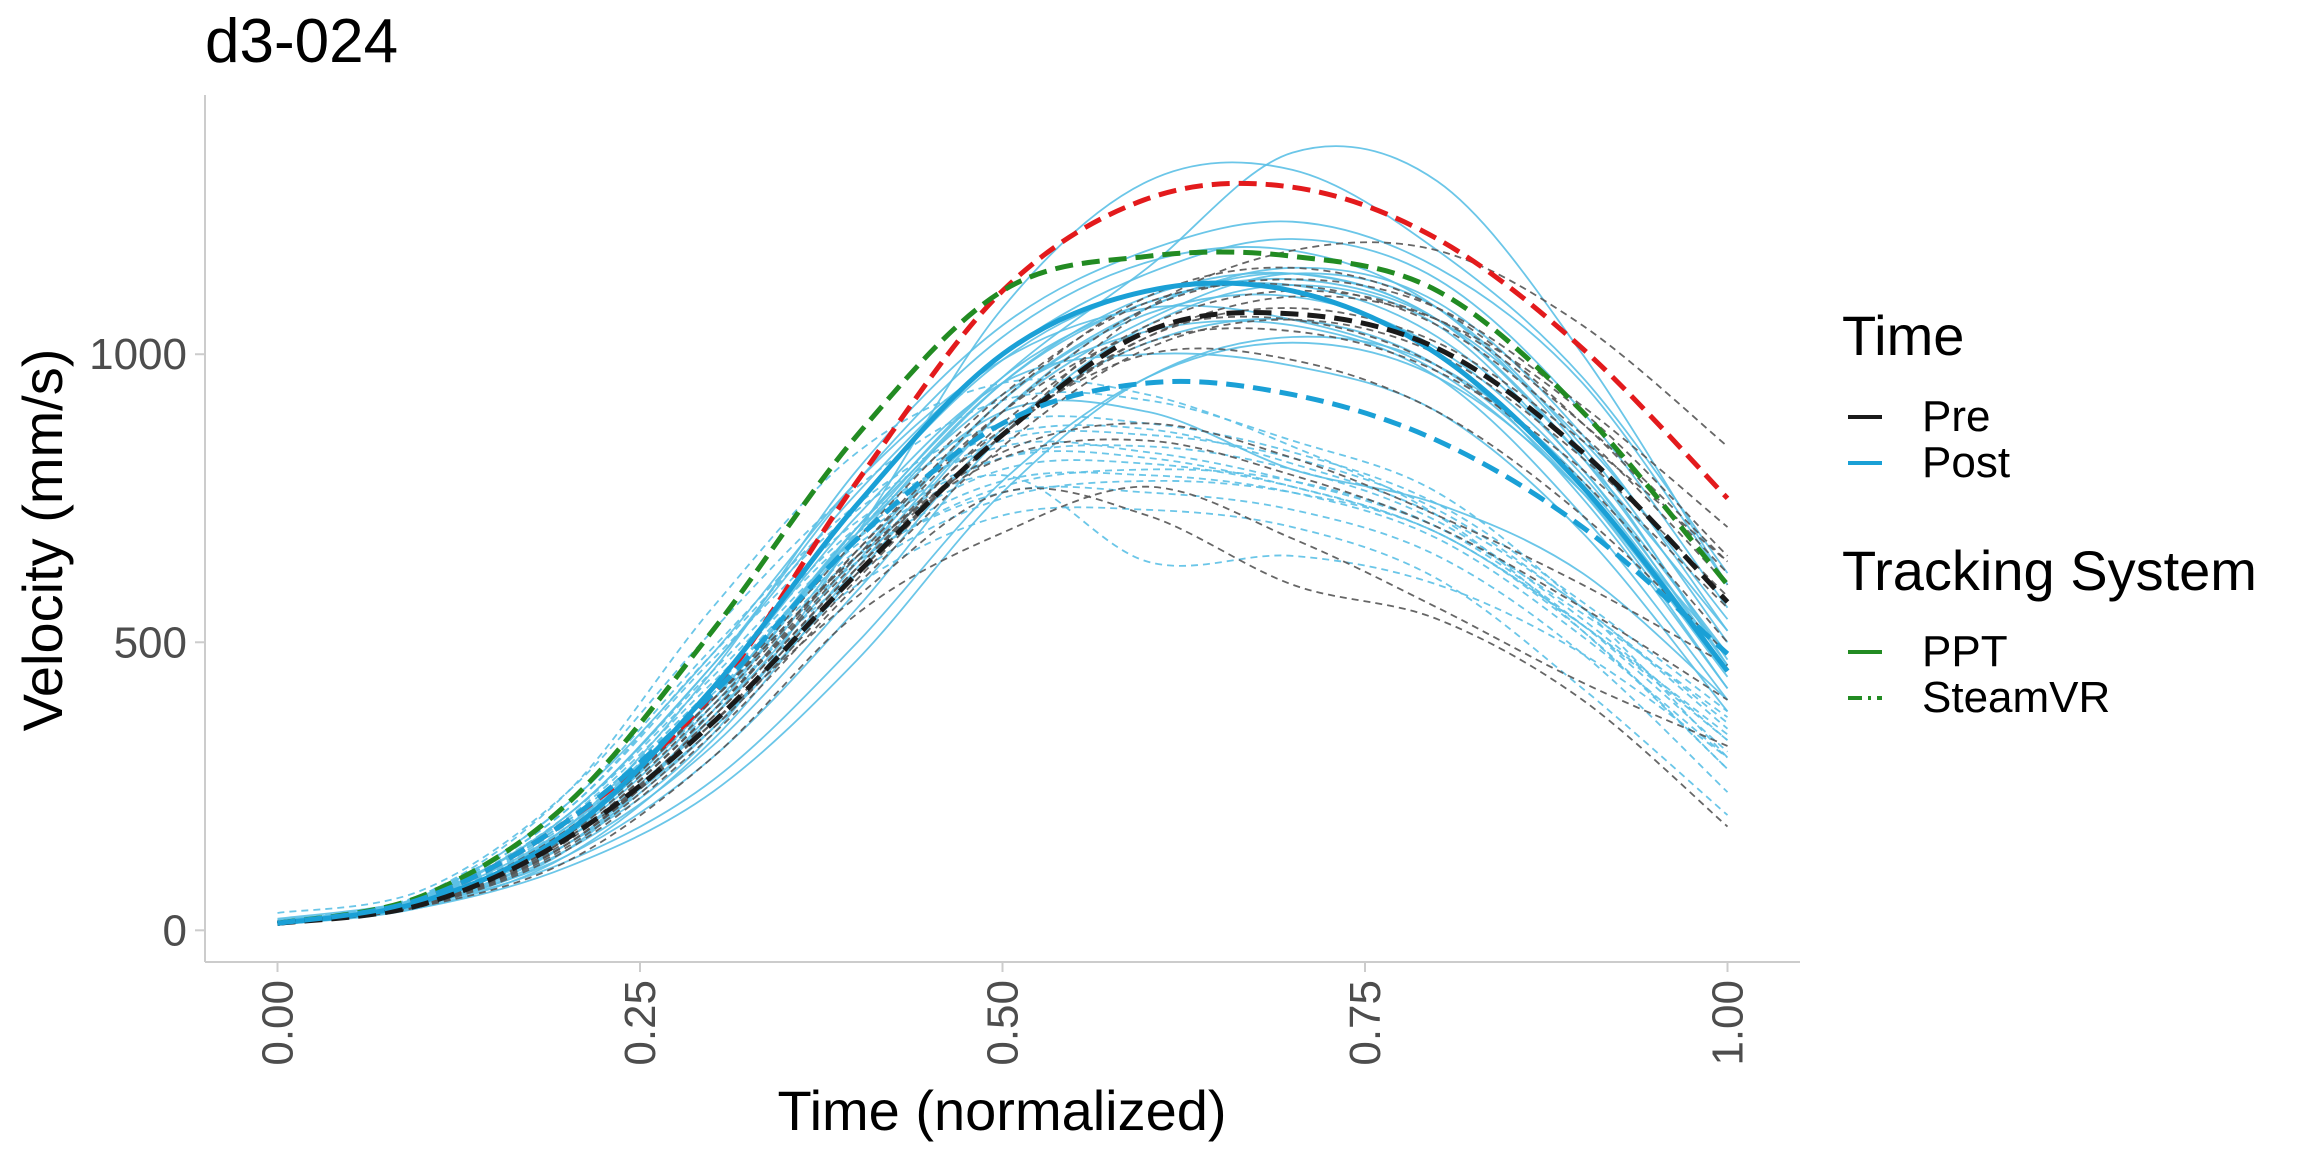  What do you see at coordinates (42, 540) in the screenshot?
I see `y-axis-title: Velocity (mm/s)` at bounding box center [42, 540].